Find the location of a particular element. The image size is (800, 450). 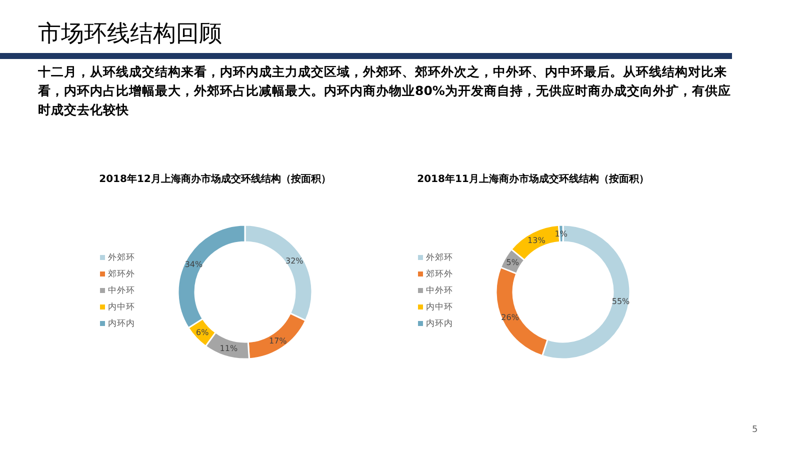

data-label: 11% is located at coordinates (229, 349).